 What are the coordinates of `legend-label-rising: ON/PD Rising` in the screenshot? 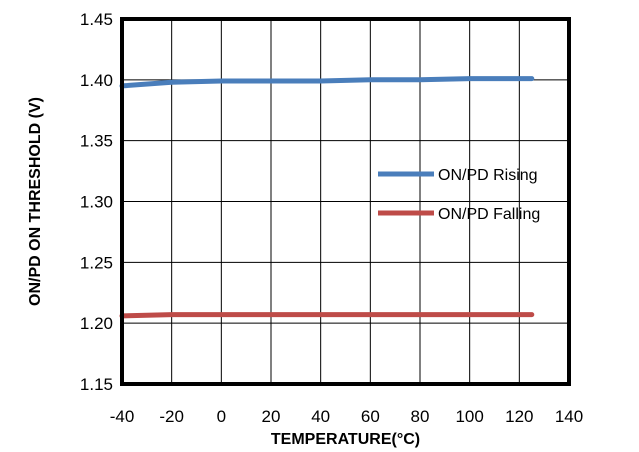 It's located at (488, 175).